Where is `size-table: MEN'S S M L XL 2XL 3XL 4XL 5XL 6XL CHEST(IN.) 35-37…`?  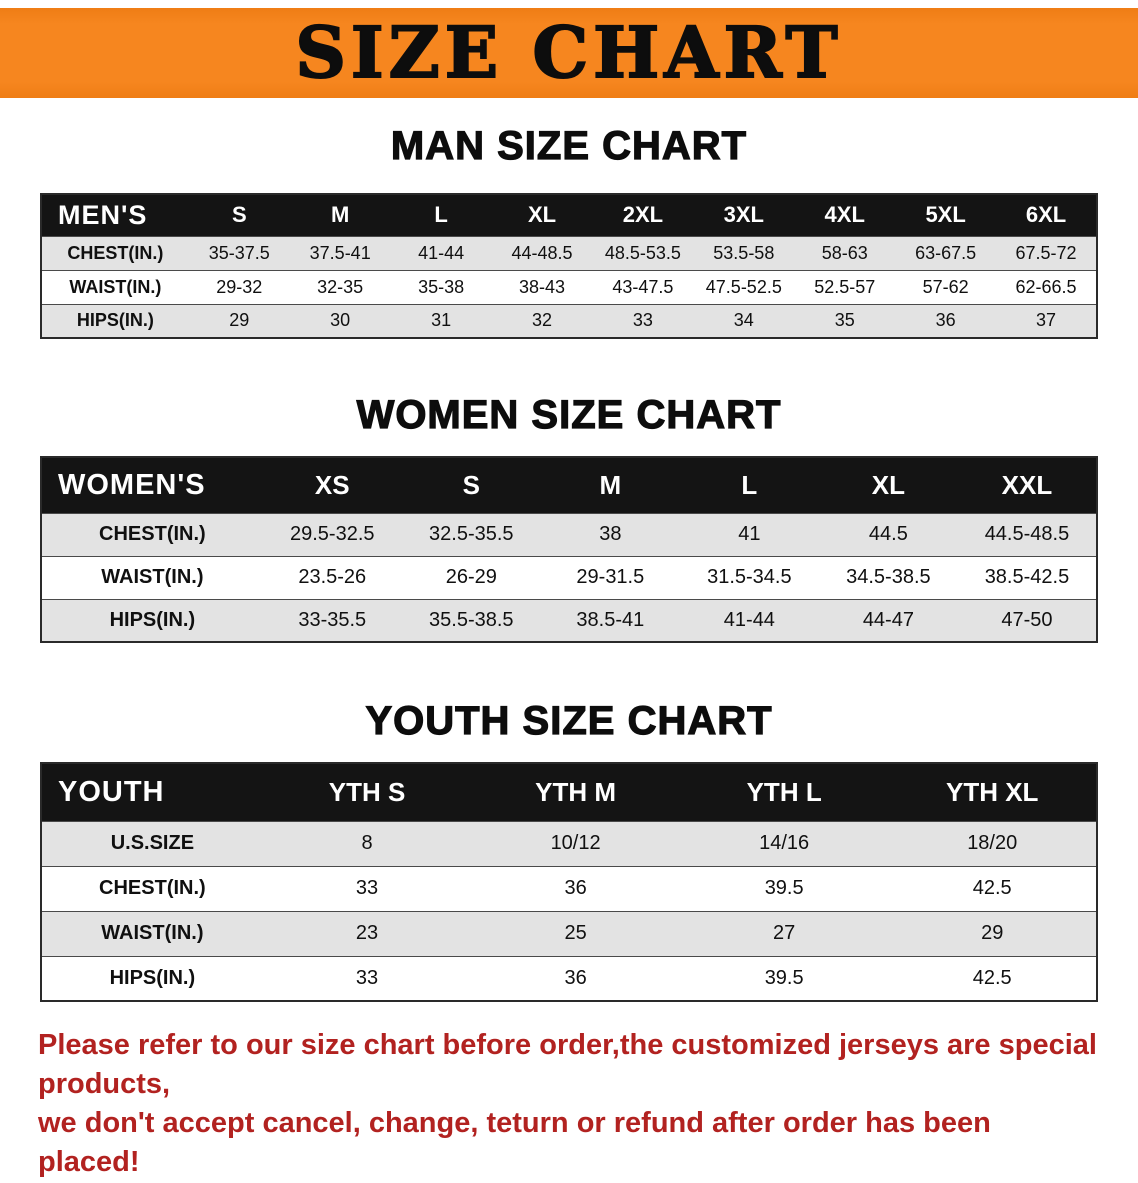 size-table: MEN'S S M L XL 2XL 3XL 4XL 5XL 6XL CHEST(IN.) 35-37… is located at coordinates (569, 266).